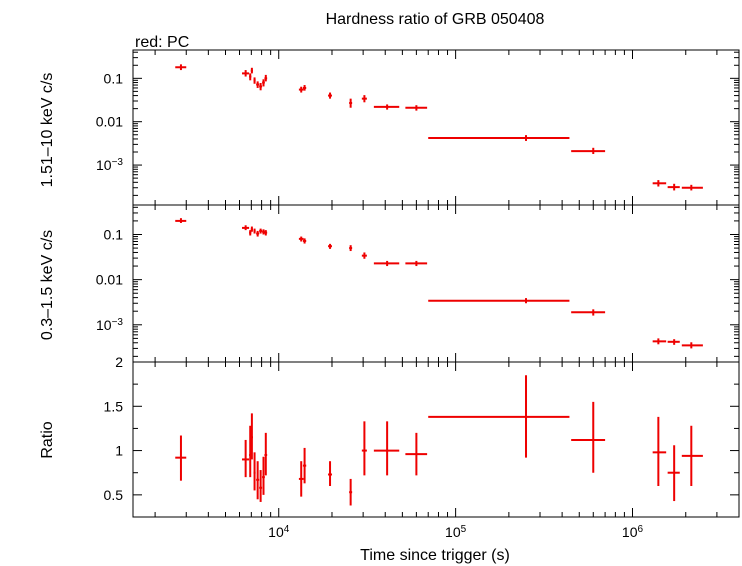  I want to click on y-tick-label: 1.5, so click(114, 406).